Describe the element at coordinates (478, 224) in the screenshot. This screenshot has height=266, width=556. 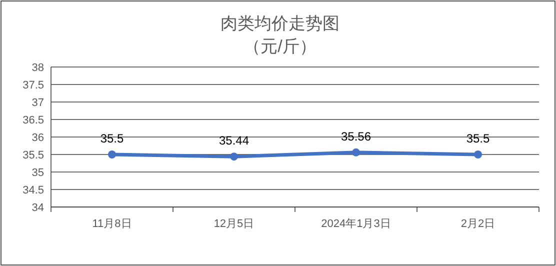
I see `x-tick-label: 2月2日` at that location.